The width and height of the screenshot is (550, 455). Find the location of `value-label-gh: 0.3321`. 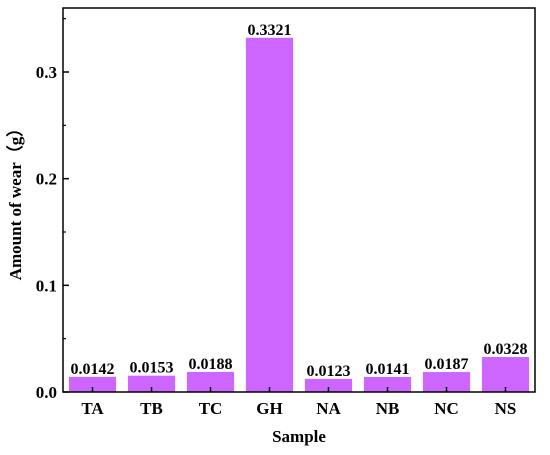

value-label-gh: 0.3321 is located at coordinates (270, 30).